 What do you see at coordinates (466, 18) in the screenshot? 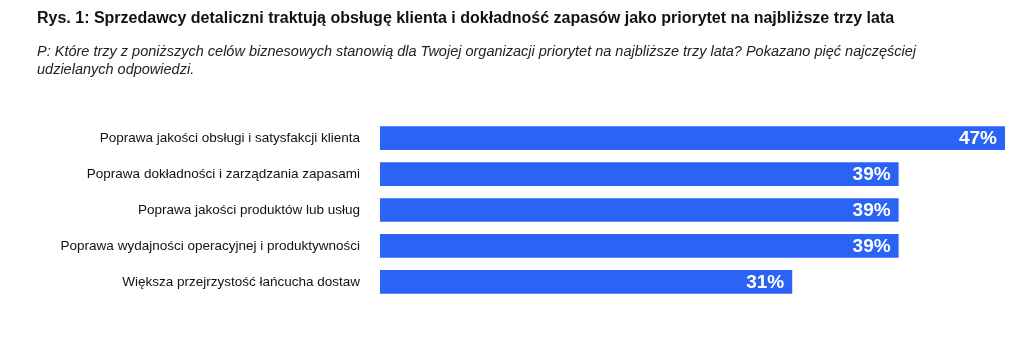
I see `chart-title: Rys. 1: Sprzedawcy detaliczni traktują obsługę klienta i dokładność zapasów jako priorytet na najbliższe trzy lata` at bounding box center [466, 18].